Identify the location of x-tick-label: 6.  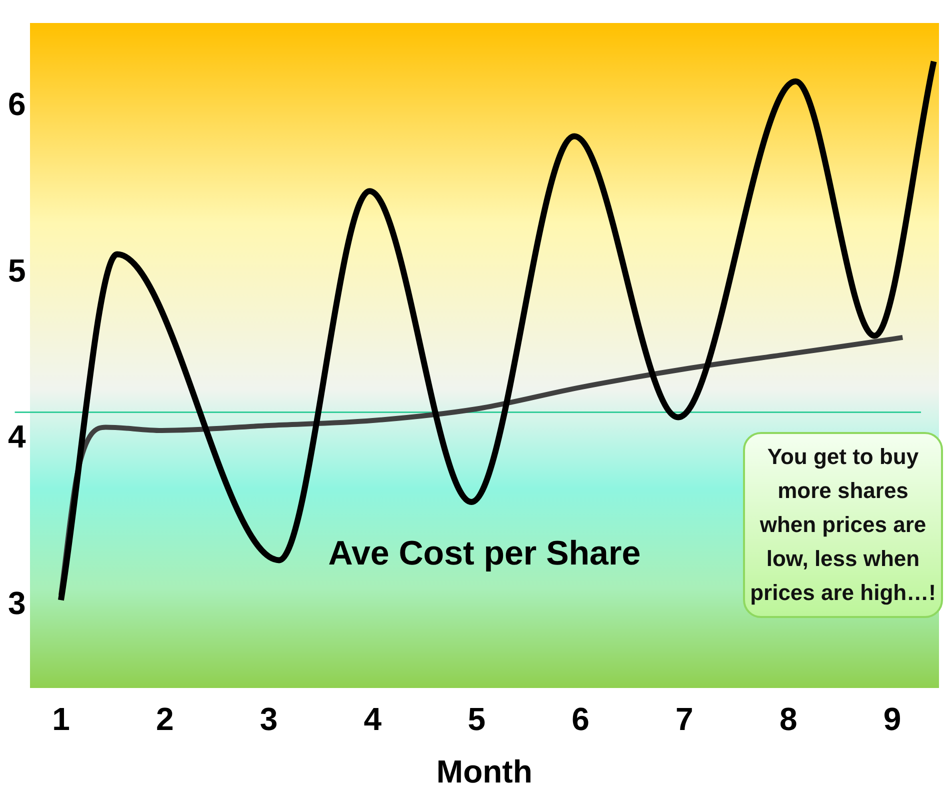
(581, 719).